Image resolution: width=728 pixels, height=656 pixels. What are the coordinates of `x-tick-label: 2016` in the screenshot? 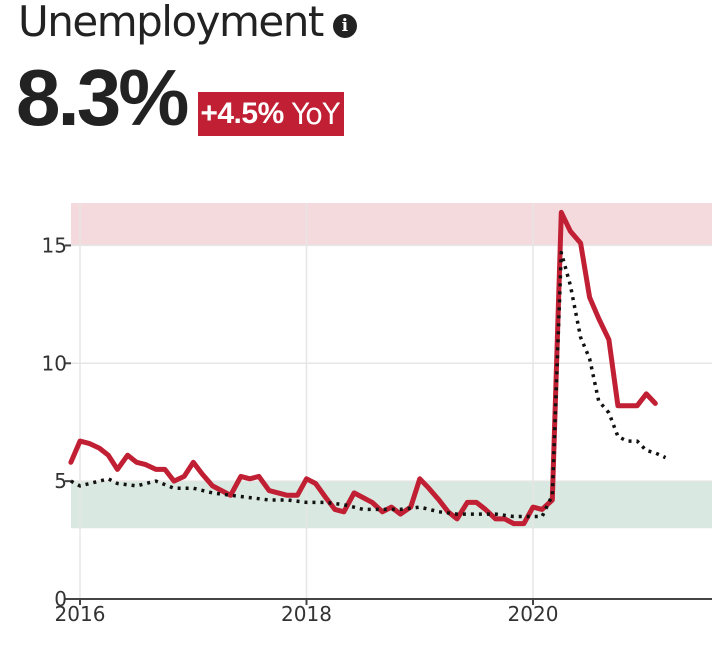 It's located at (80, 614).